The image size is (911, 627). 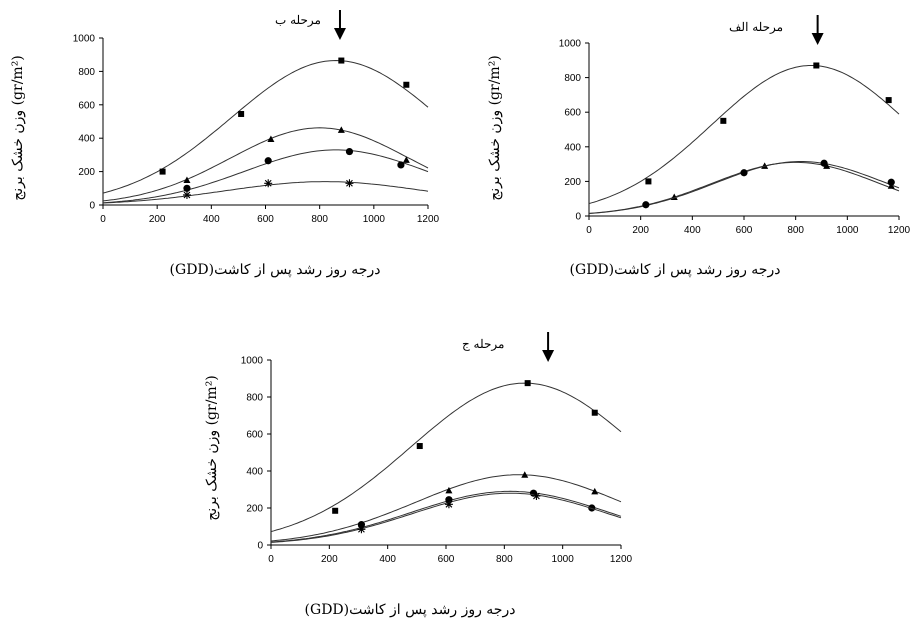 I want to click on plot-b: 0 200 400 600 800 1000 1200 0 200 400 600 800 1000, so click(x=256, y=117).